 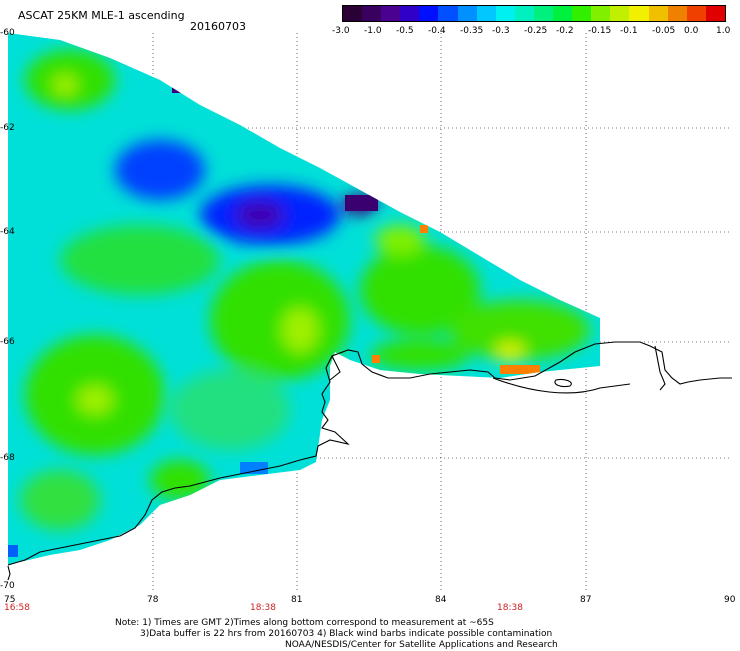 I want to click on colorbar-label: -3.0, so click(x=341, y=31).